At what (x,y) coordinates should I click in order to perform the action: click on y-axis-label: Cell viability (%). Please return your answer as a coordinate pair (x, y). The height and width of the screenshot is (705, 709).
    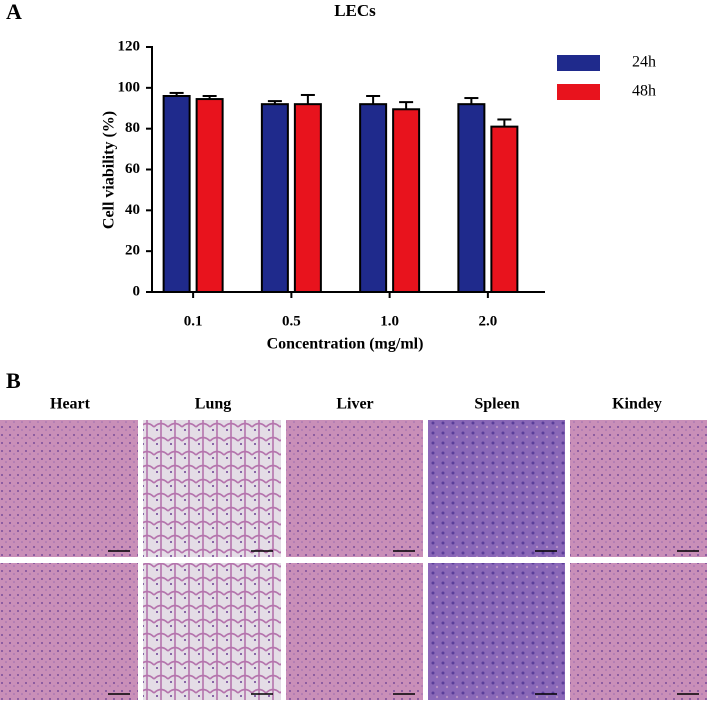
    Looking at the image, I should click on (109, 170).